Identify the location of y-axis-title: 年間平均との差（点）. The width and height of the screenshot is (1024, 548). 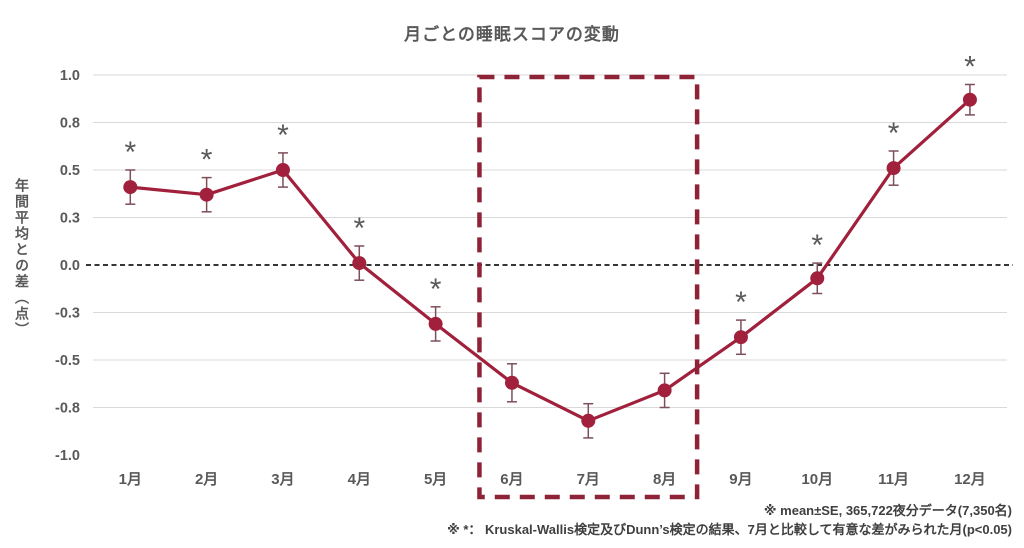
(22, 258).